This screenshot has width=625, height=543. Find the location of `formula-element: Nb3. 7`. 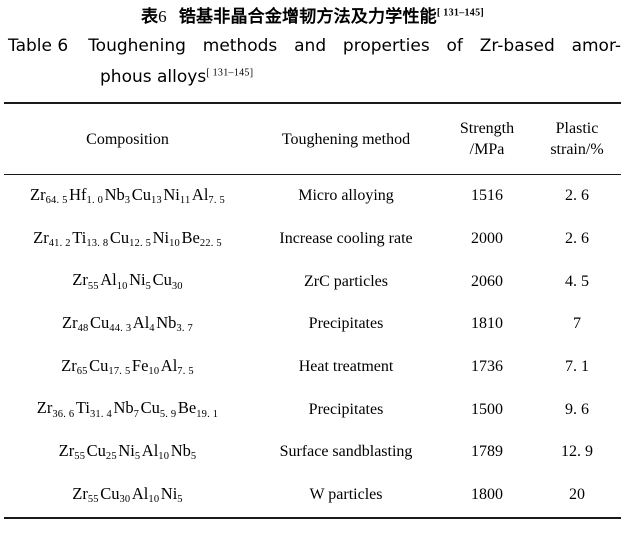

formula-element: Nb3. 7 is located at coordinates (174, 323).